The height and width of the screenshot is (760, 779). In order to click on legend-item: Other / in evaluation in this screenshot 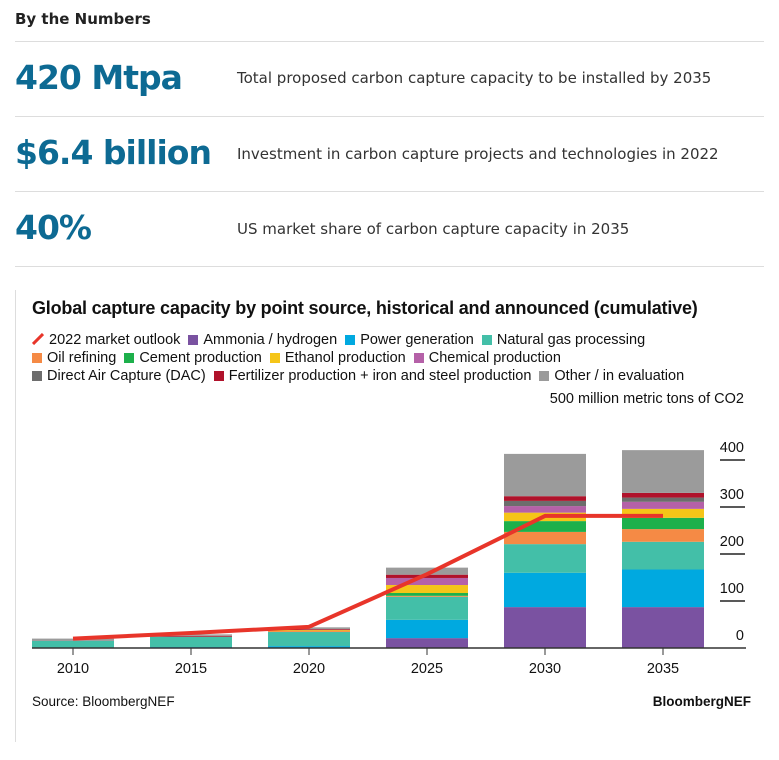, I will do `click(611, 376)`.